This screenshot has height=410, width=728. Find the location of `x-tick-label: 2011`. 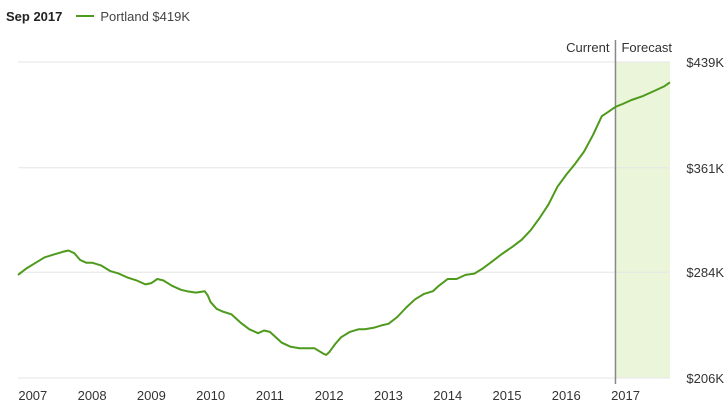

x-tick-label: 2011 is located at coordinates (270, 395).